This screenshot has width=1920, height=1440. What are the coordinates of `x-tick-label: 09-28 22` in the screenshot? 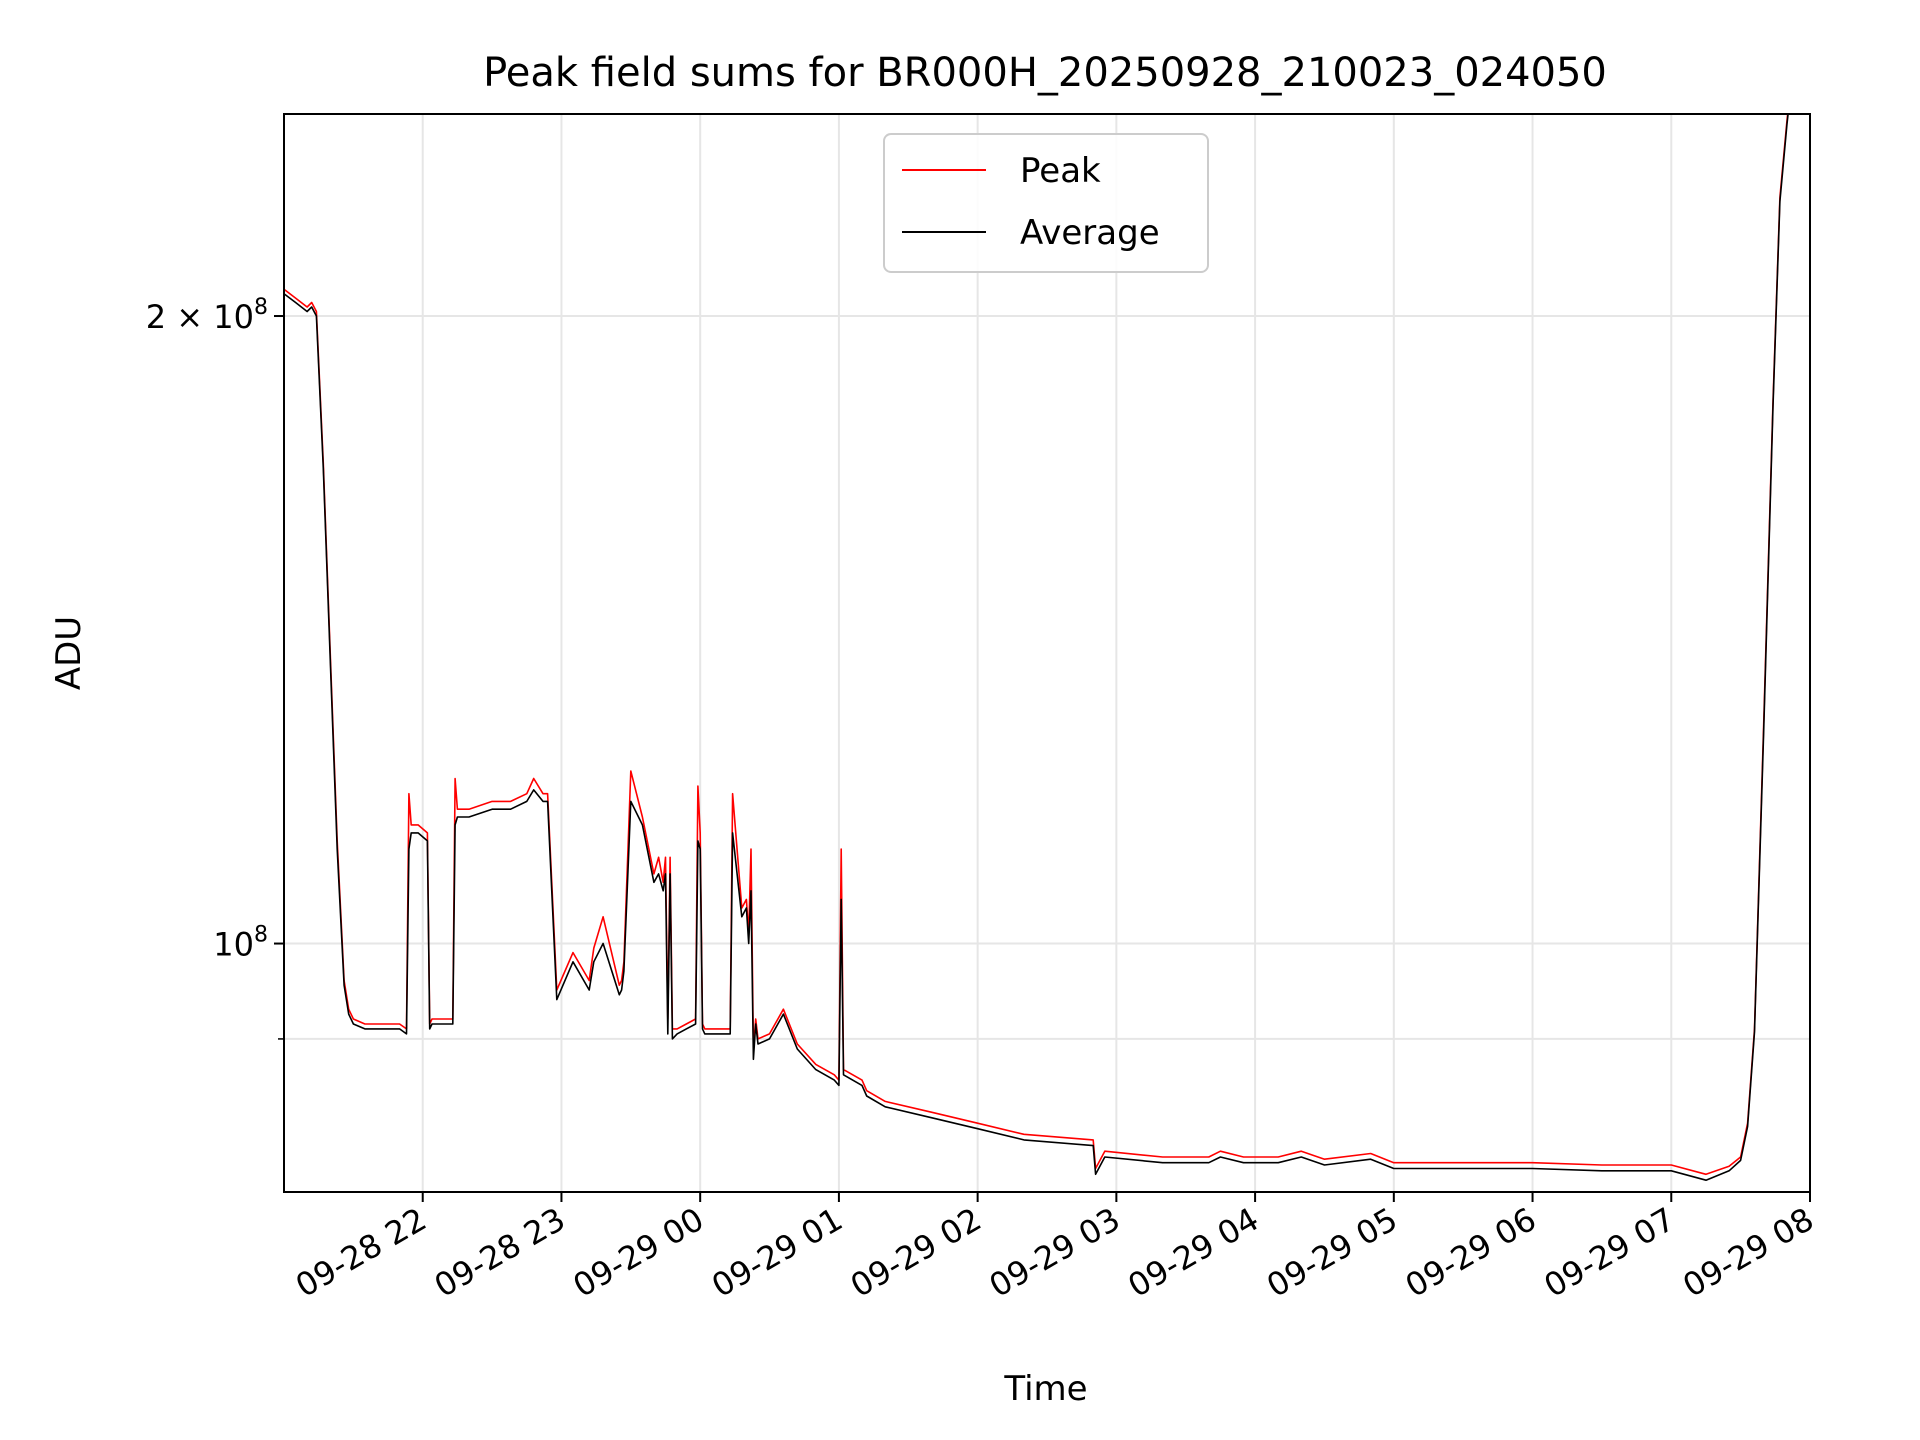 It's located at (361, 1252).